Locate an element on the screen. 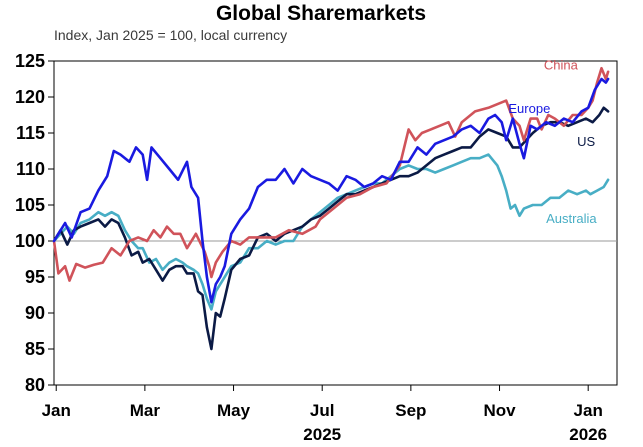 This screenshot has width=643, height=447. y-tick-label: 90 is located at coordinates (35, 313).